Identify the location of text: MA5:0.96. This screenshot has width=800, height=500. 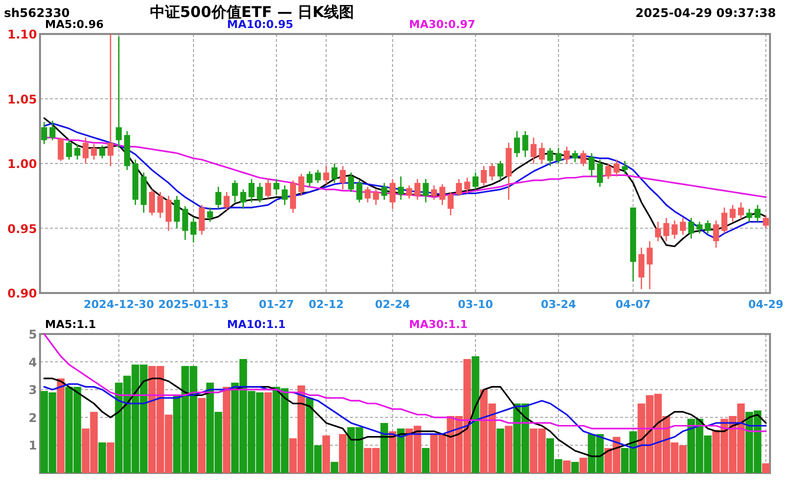
(74, 24).